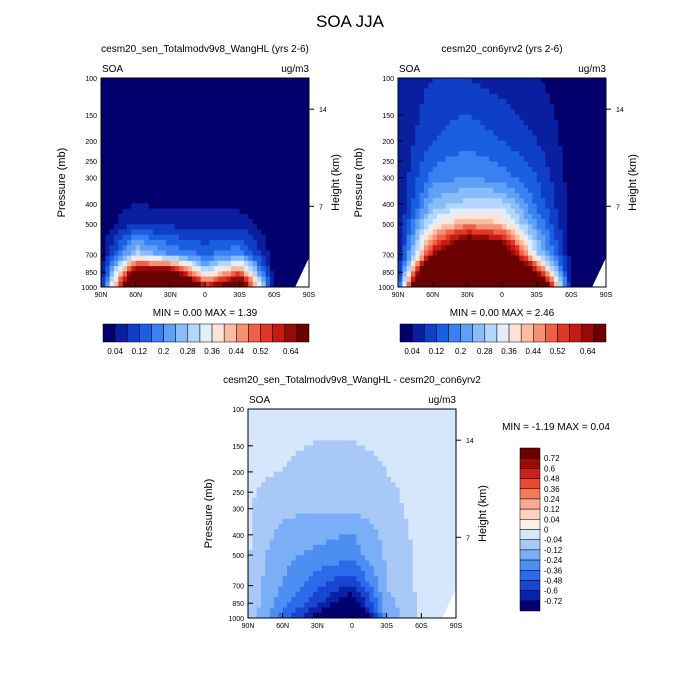  I want to click on y-tick-label: 850, so click(91, 273).